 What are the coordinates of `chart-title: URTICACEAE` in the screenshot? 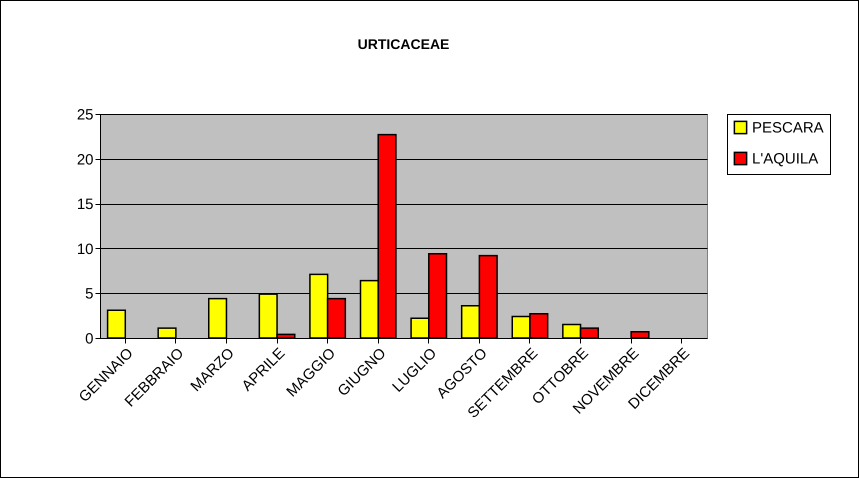 It's located at (404, 44).